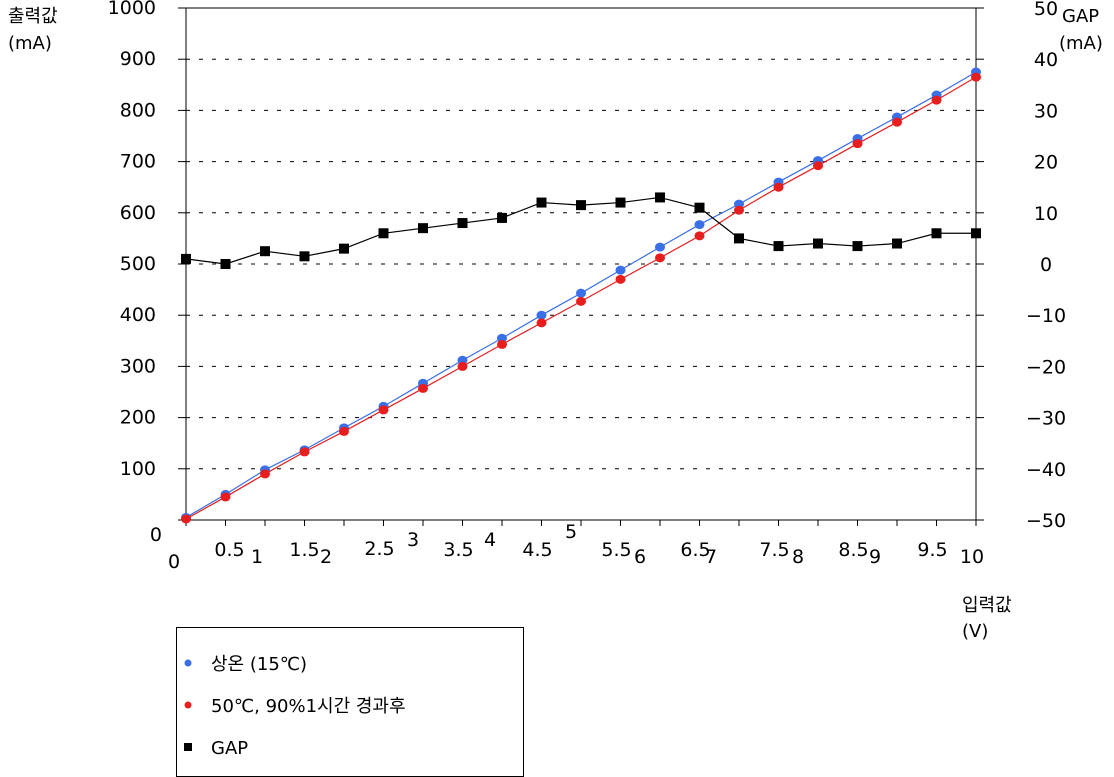  I want to click on x-tick-label: 0.5, so click(229, 550).